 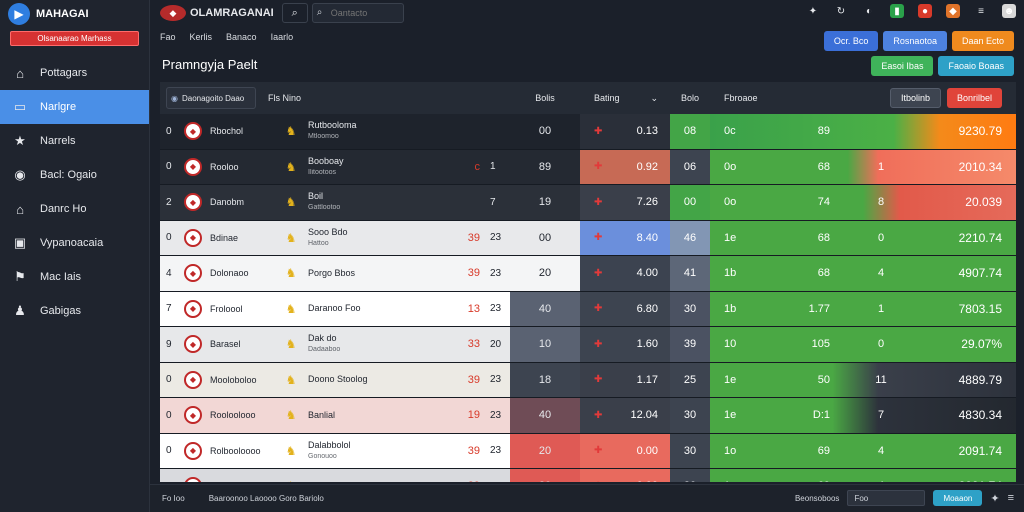 I want to click on value-b-cell: ✚ 8.40, so click(x=625, y=237).